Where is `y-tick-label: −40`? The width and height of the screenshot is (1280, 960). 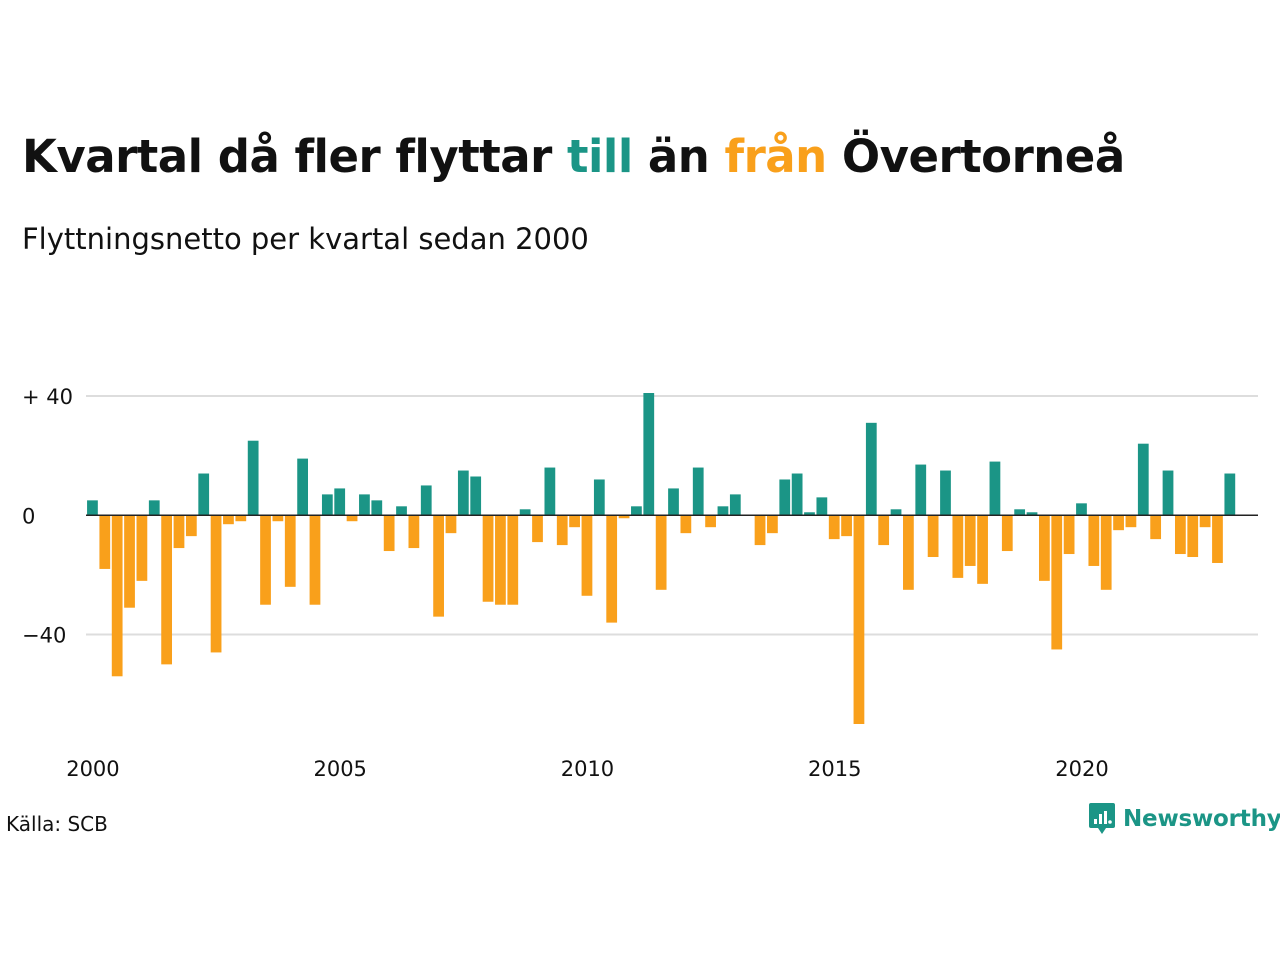 y-tick-label: −40 is located at coordinates (44, 636).